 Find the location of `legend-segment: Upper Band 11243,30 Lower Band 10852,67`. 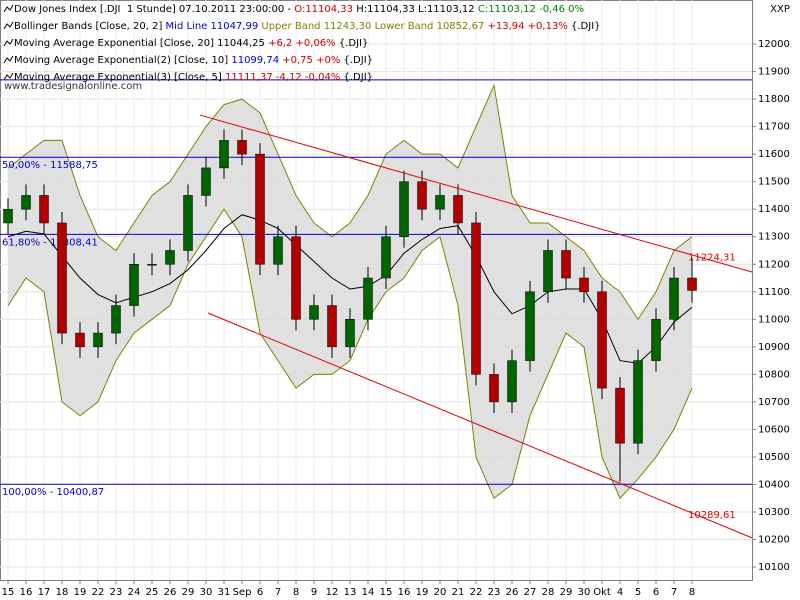

legend-segment: Upper Band 11243,30 Lower Band 10852,67 is located at coordinates (374, 26).